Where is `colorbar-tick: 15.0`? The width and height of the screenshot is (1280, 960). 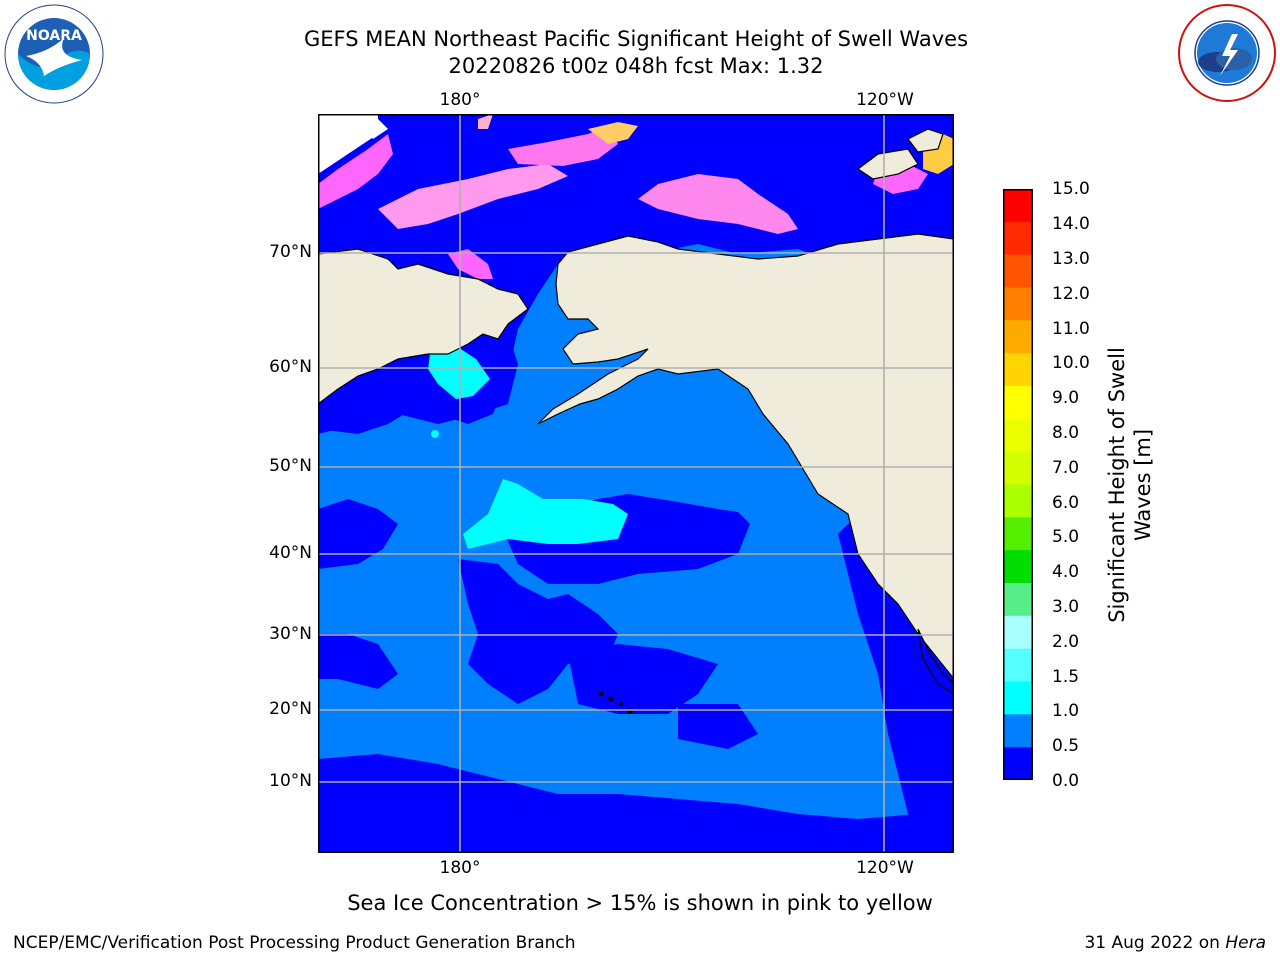 colorbar-tick: 15.0 is located at coordinates (1071, 189).